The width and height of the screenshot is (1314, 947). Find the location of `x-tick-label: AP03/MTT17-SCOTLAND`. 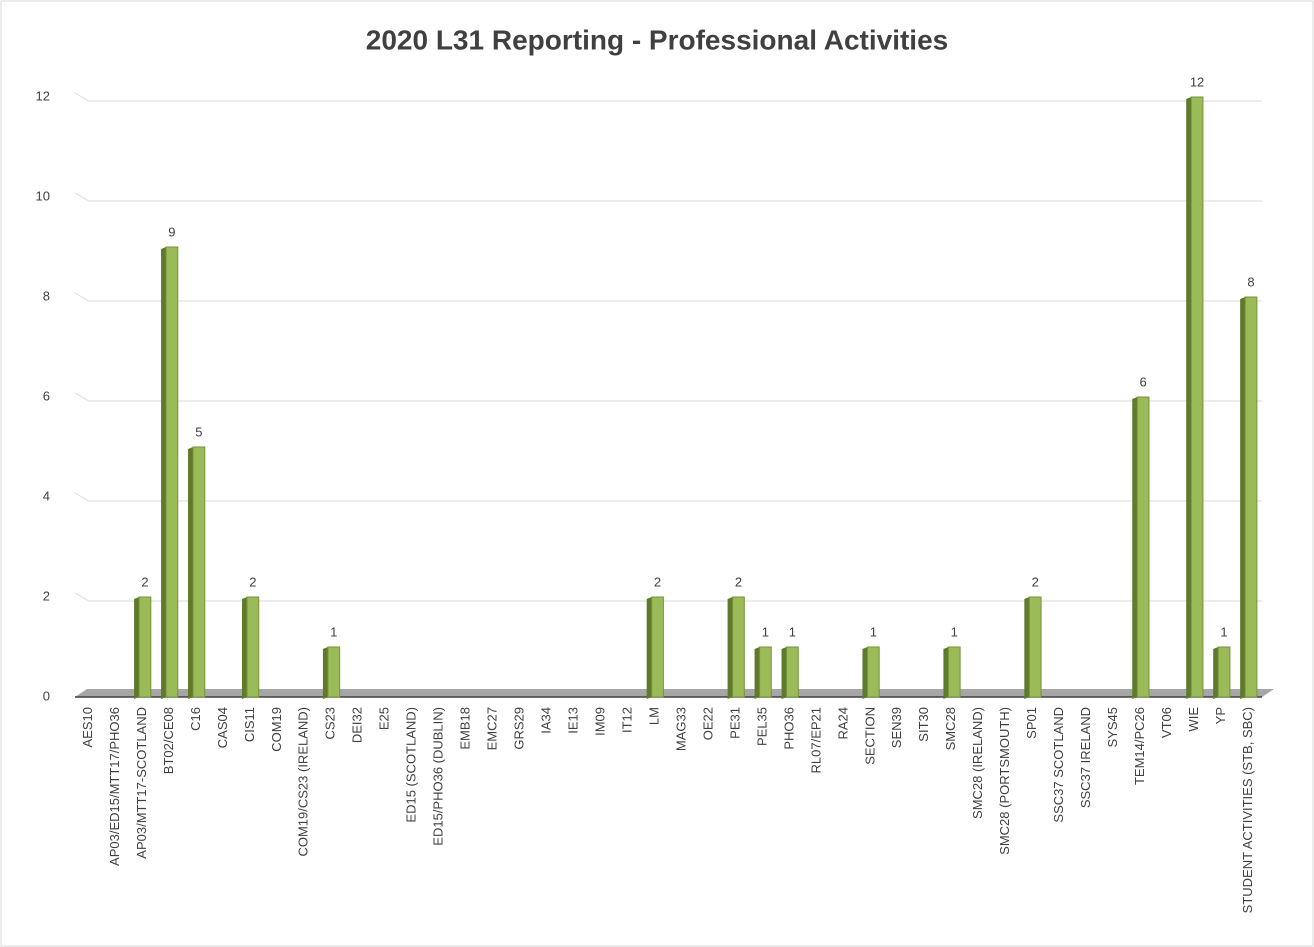

x-tick-label: AP03/MTT17-SCOTLAND is located at coordinates (141, 783).